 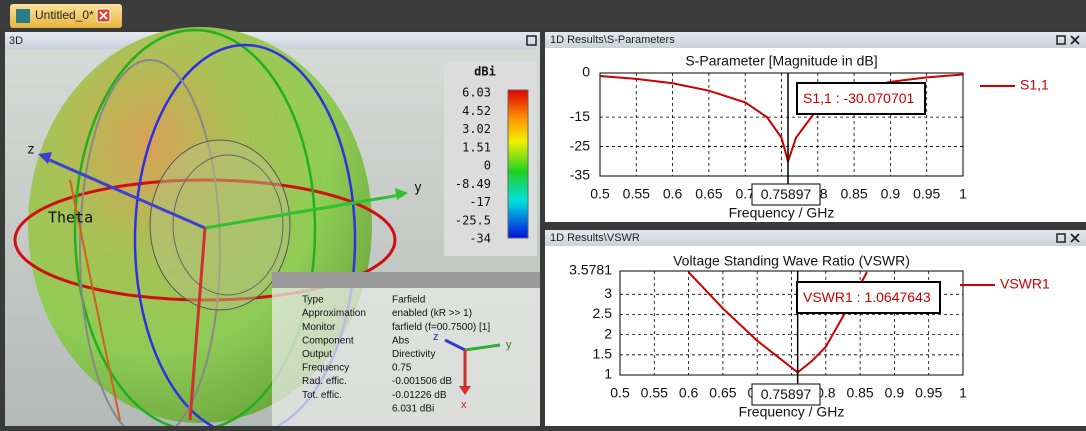 What do you see at coordinates (612, 40) in the screenshot?
I see `panel-title: 1D Results\S-Parameters` at bounding box center [612, 40].